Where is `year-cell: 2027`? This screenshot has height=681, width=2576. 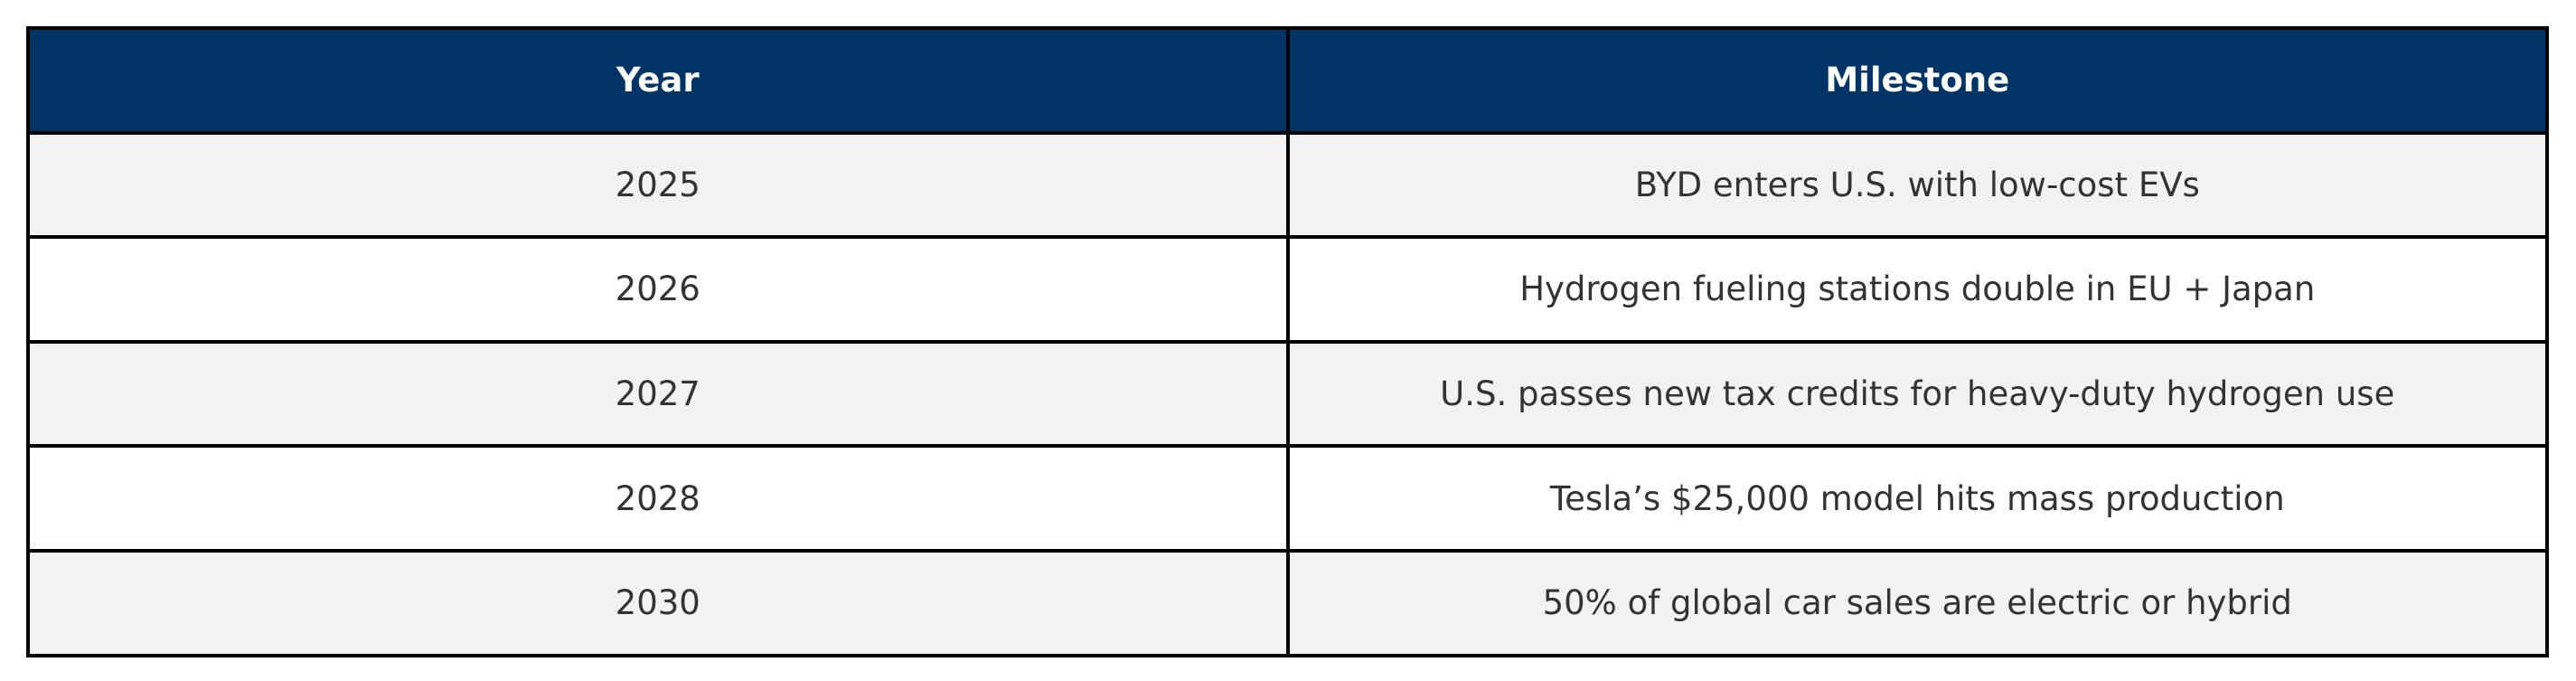
year-cell: 2027 is located at coordinates (658, 394).